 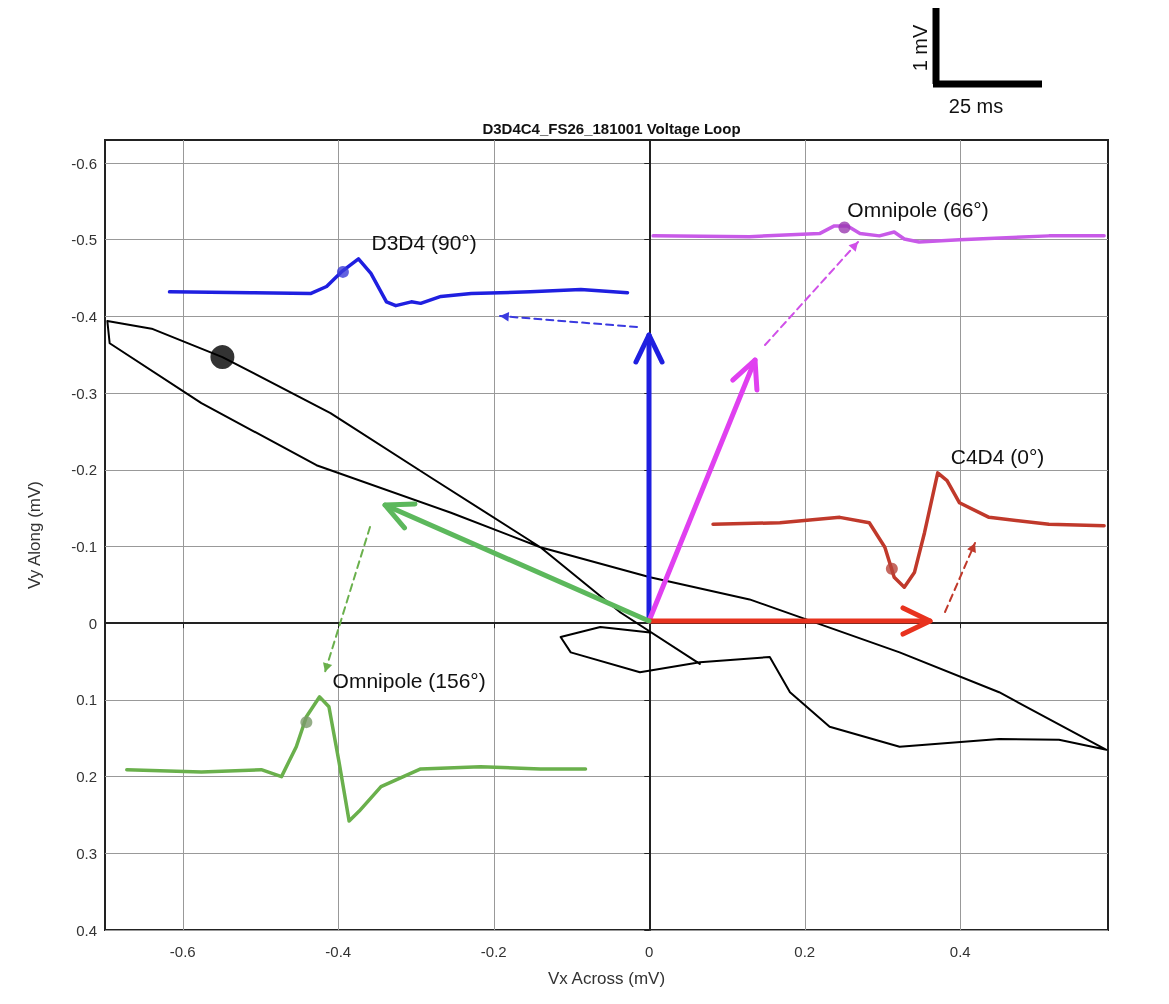 I want to click on y-tick-label: -0.5, so click(x=84, y=240).